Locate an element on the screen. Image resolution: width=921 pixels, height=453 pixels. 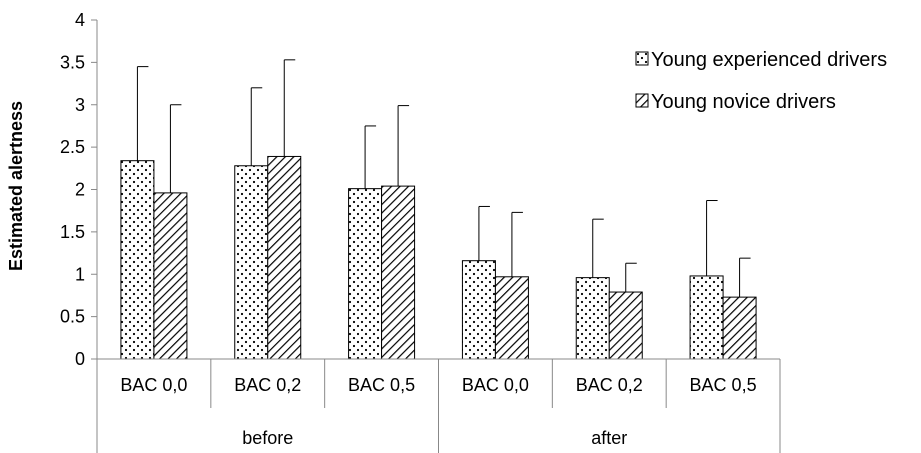
legend-swatch-experienced is located at coordinates (642, 58).